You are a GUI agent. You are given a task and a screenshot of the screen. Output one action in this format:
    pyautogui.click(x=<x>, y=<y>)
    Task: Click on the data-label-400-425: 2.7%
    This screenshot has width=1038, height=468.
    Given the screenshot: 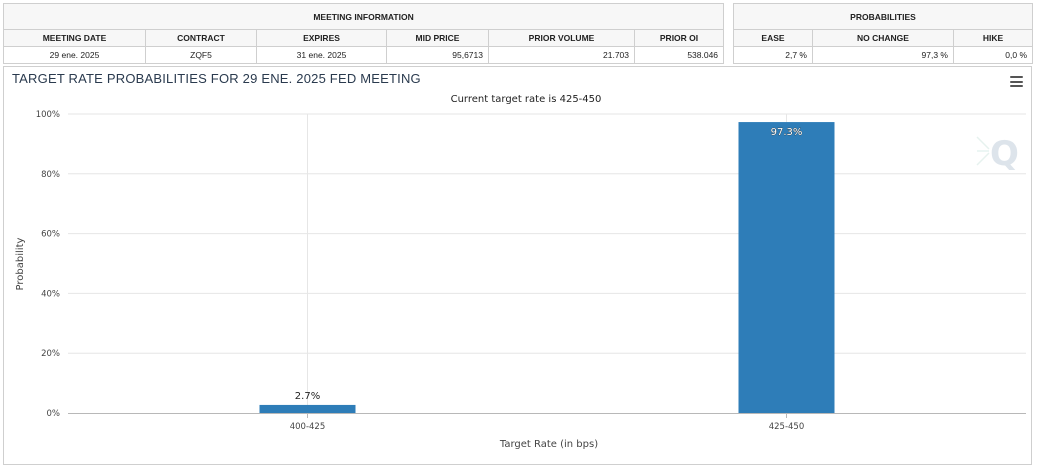 What is the action you would take?
    pyautogui.click(x=307, y=396)
    